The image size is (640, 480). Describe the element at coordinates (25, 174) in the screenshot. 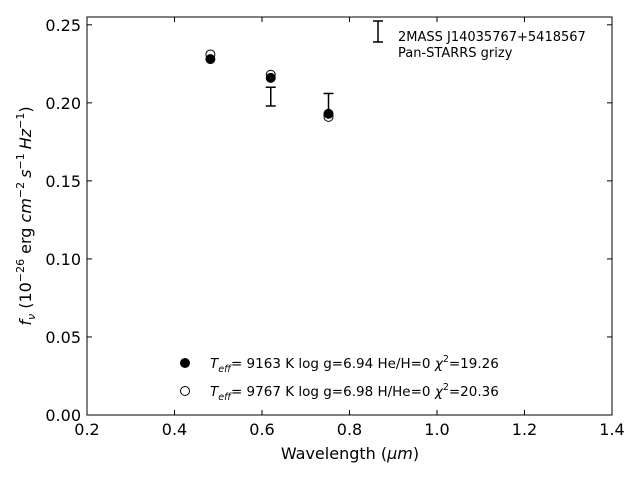

I see `ylabel-s: s` at that location.